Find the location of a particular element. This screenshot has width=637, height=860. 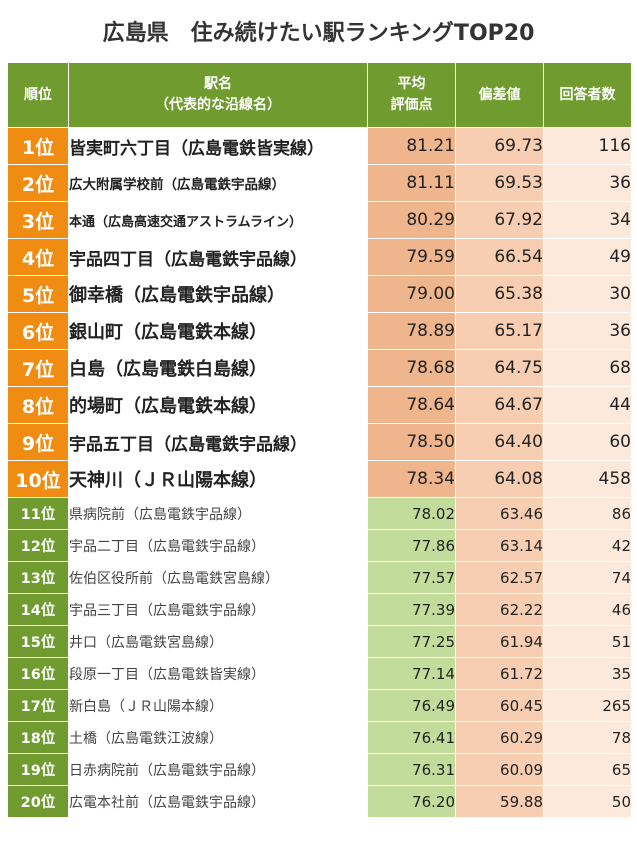

deviation-cell: 64.08 is located at coordinates (499, 479).